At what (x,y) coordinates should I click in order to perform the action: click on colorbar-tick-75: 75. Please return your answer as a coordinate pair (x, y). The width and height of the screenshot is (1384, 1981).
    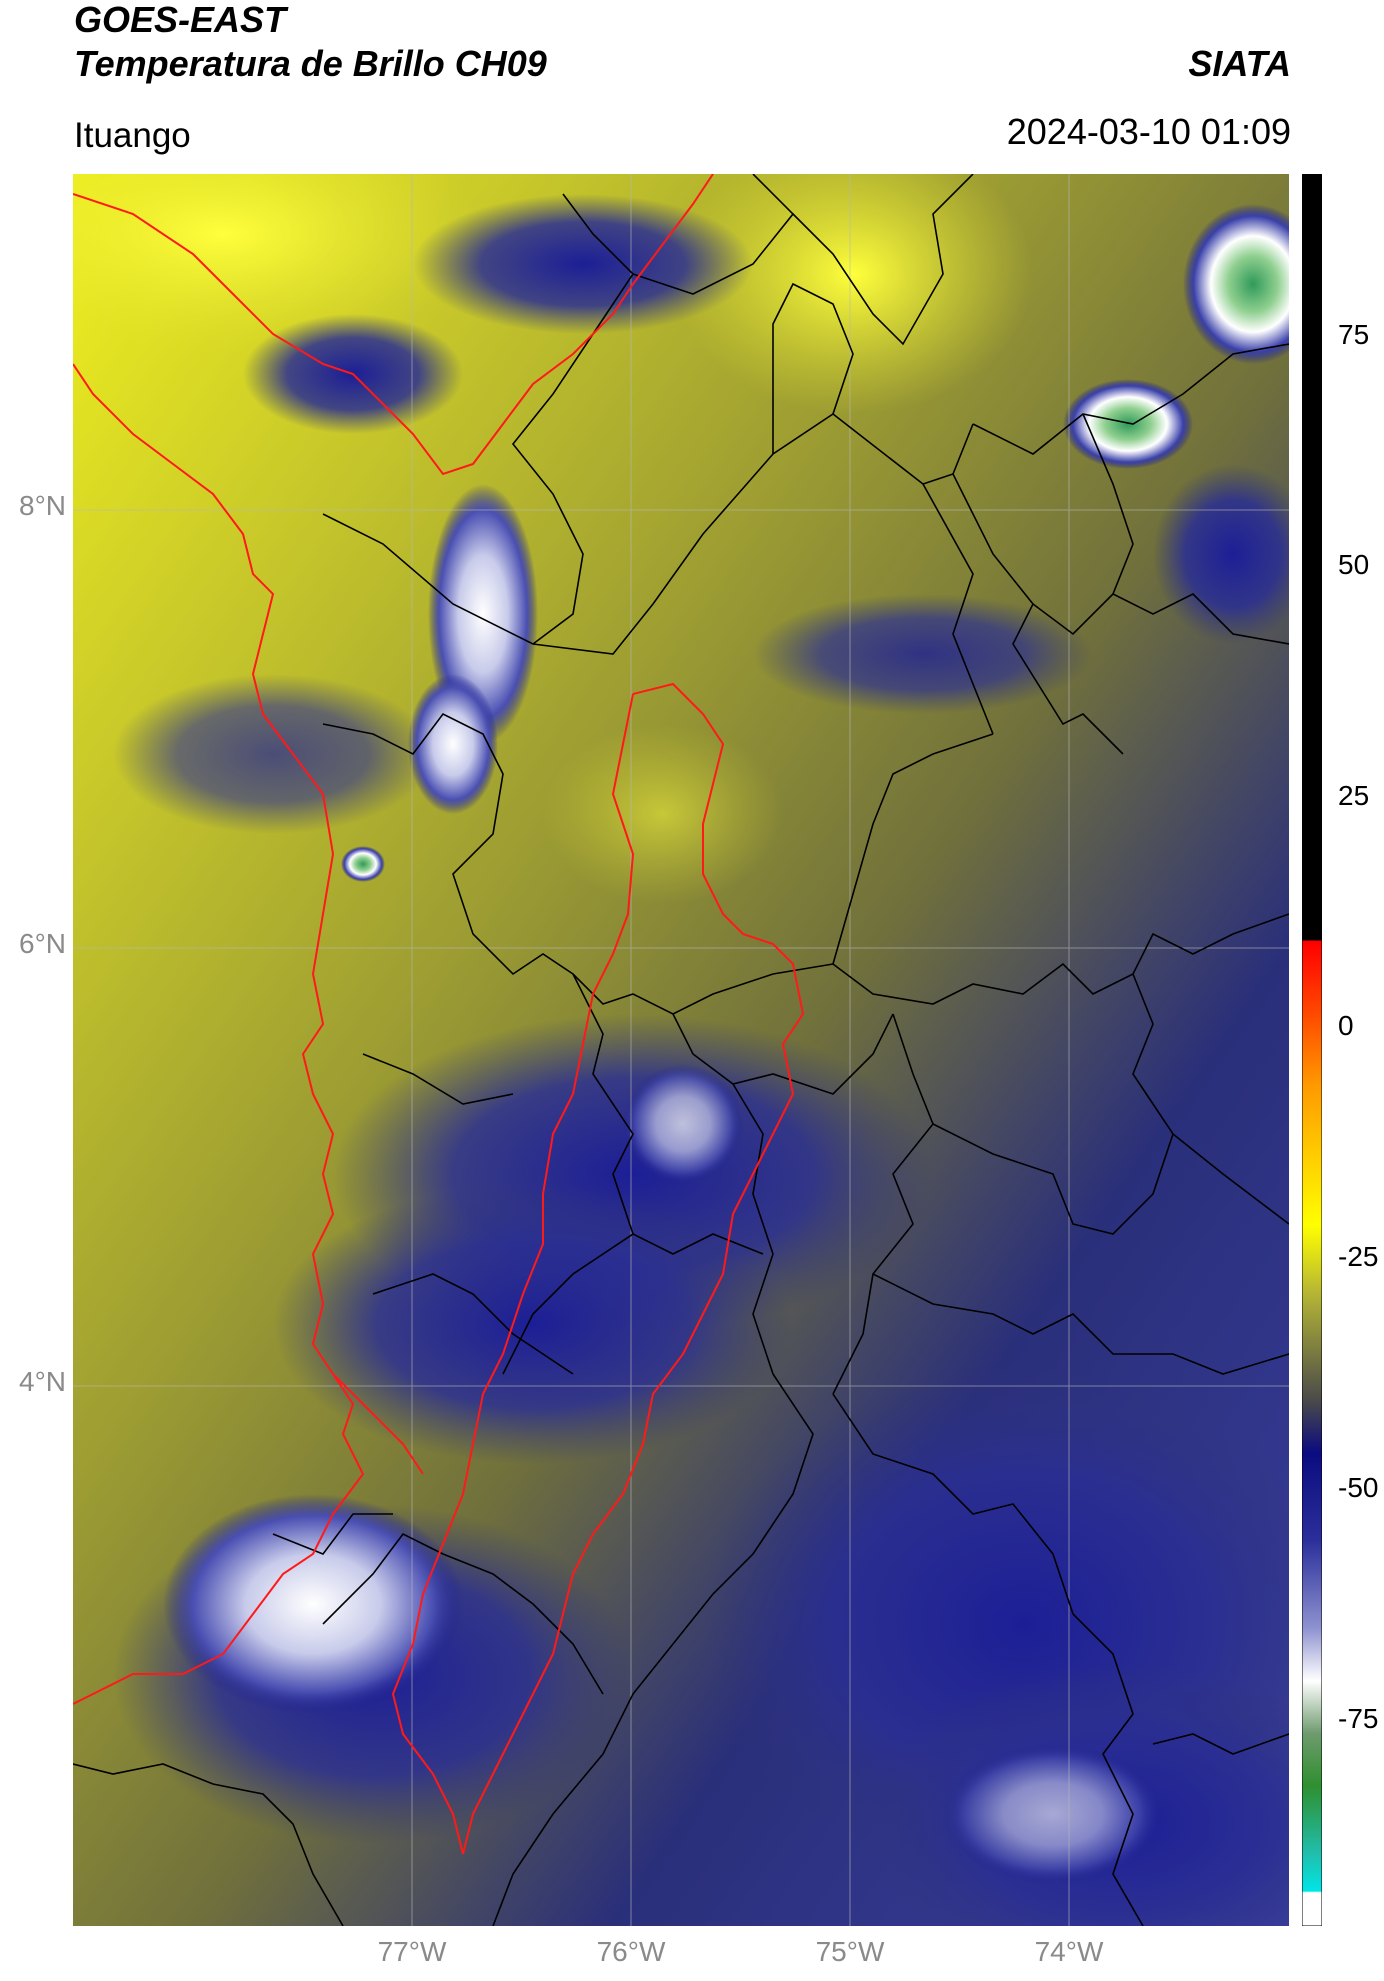
    Looking at the image, I should click on (1354, 334).